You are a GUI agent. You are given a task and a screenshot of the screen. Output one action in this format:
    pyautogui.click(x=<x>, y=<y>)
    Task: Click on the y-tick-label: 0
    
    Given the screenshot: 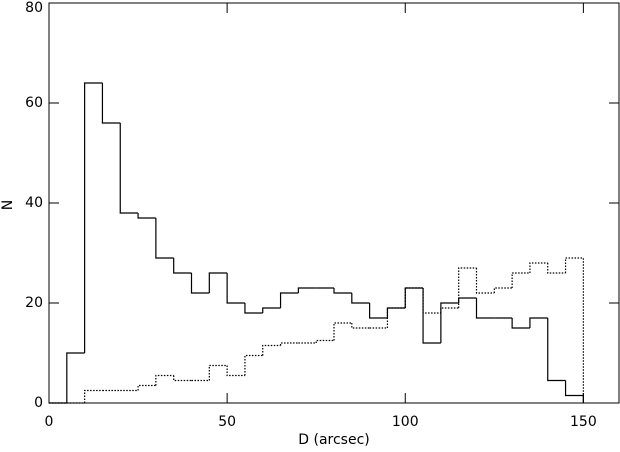 What is the action you would take?
    pyautogui.click(x=38, y=403)
    